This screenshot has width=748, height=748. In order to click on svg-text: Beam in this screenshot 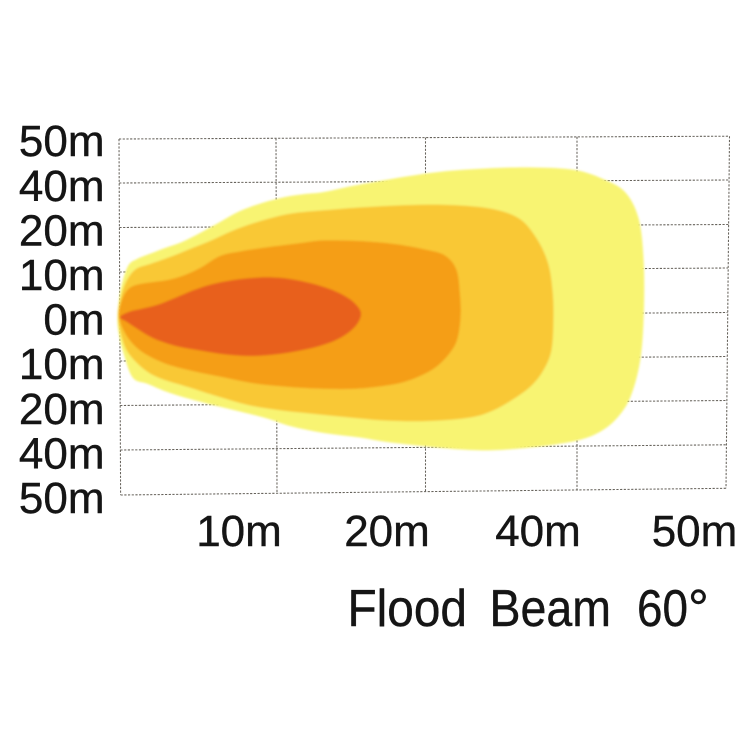, I will do `click(551, 609)`.